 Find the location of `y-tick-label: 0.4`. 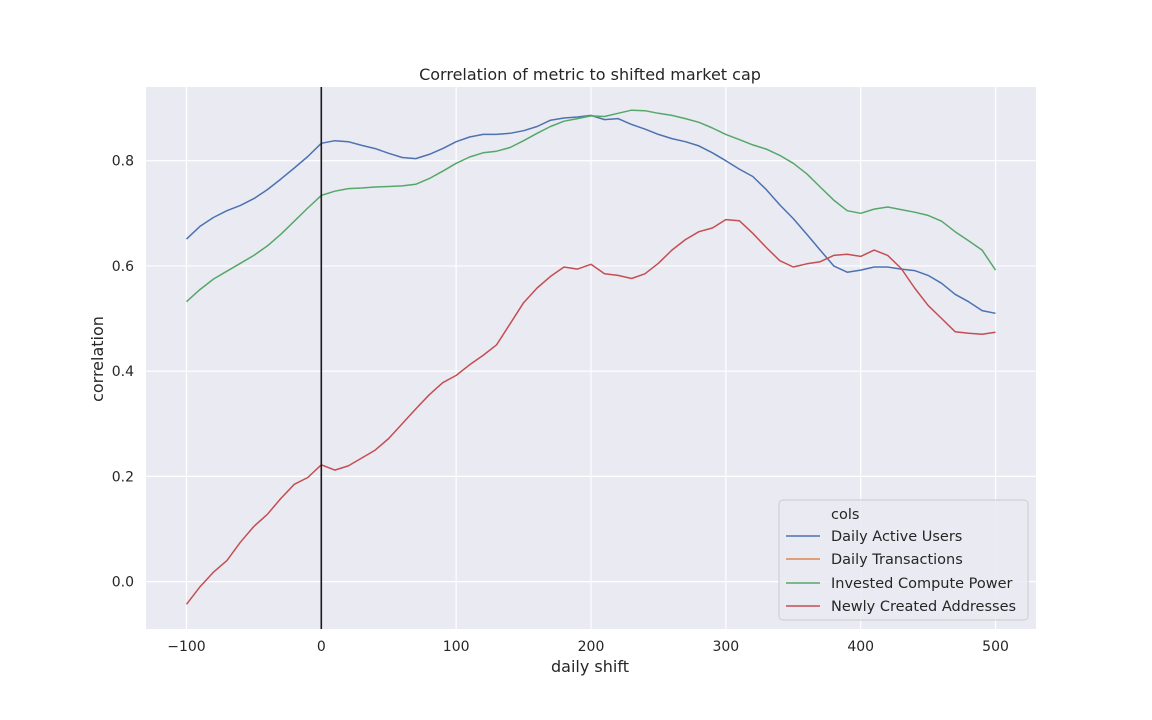

y-tick-label: 0.4 is located at coordinates (123, 372).